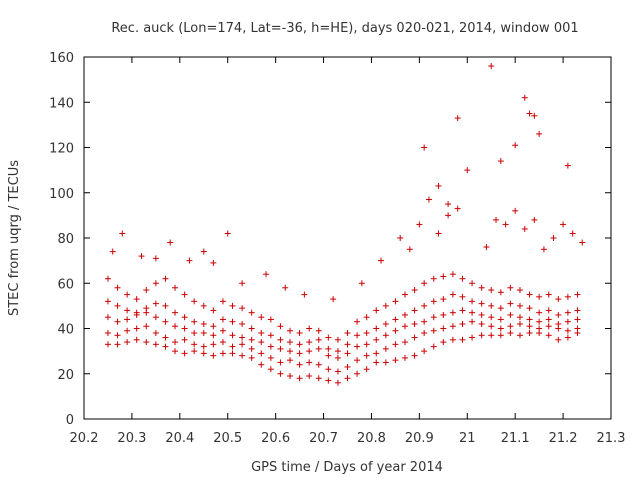  Describe the element at coordinates (179, 438) in the screenshot. I see `x-tick-label: 20.4` at that location.